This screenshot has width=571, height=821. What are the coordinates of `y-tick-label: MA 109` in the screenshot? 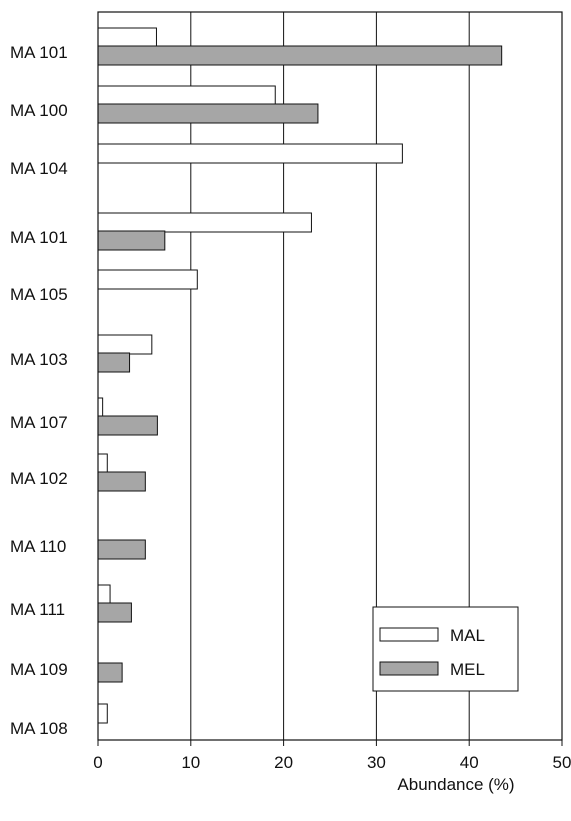 It's located at (39, 669).